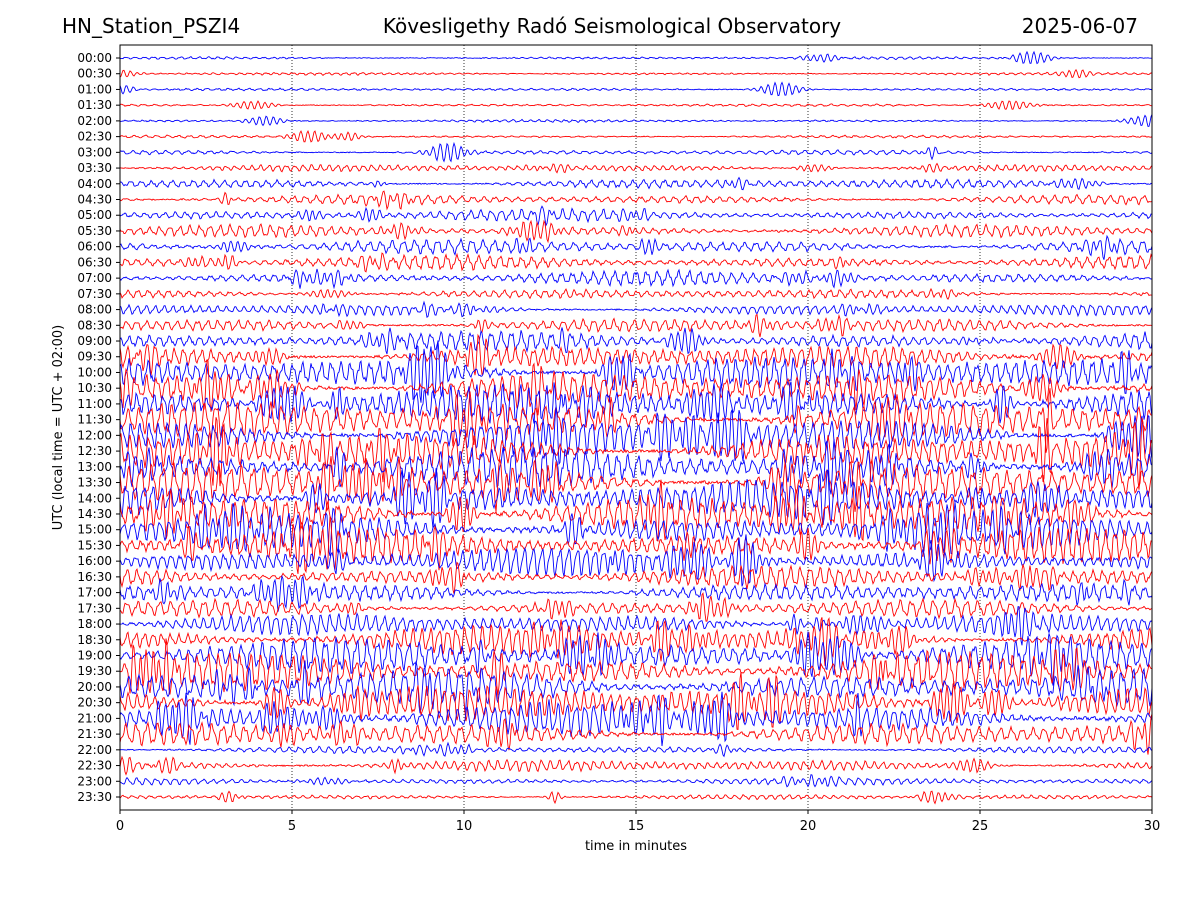 Image resolution: width=1200 pixels, height=900 pixels. I want to click on y-tick-label: 18:30, so click(94, 640).